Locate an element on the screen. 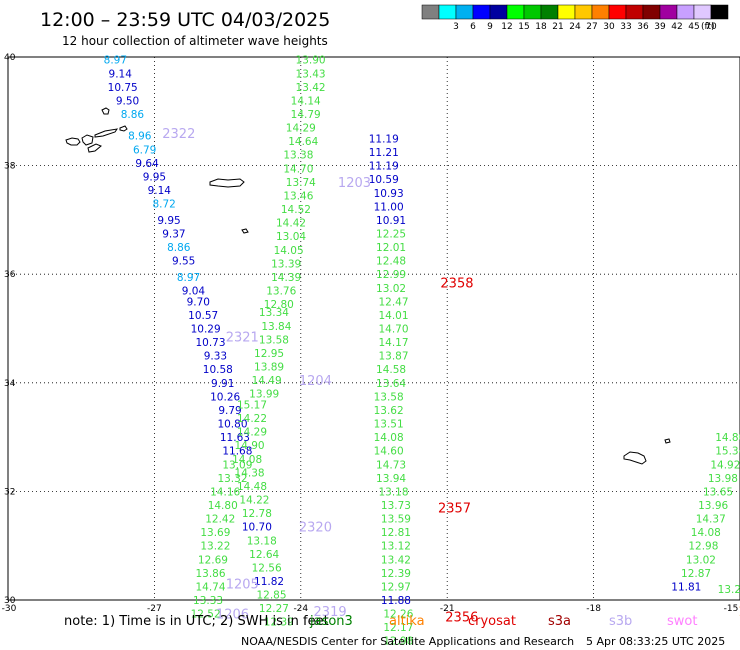 Image resolution: width=740 pixels, height=650 pixels. pass-time-label: 2356 is located at coordinates (461, 617).